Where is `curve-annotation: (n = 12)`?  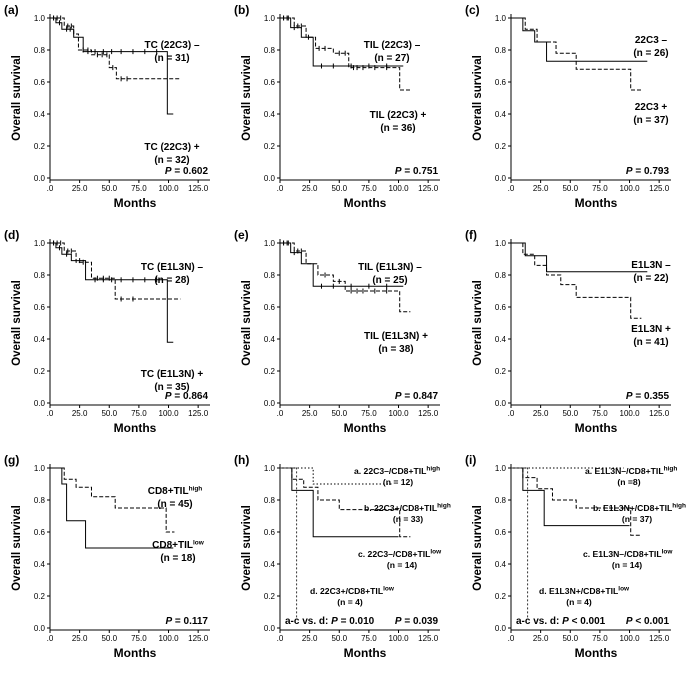
curve-annotation: (n = 12) is located at coordinates (398, 482).